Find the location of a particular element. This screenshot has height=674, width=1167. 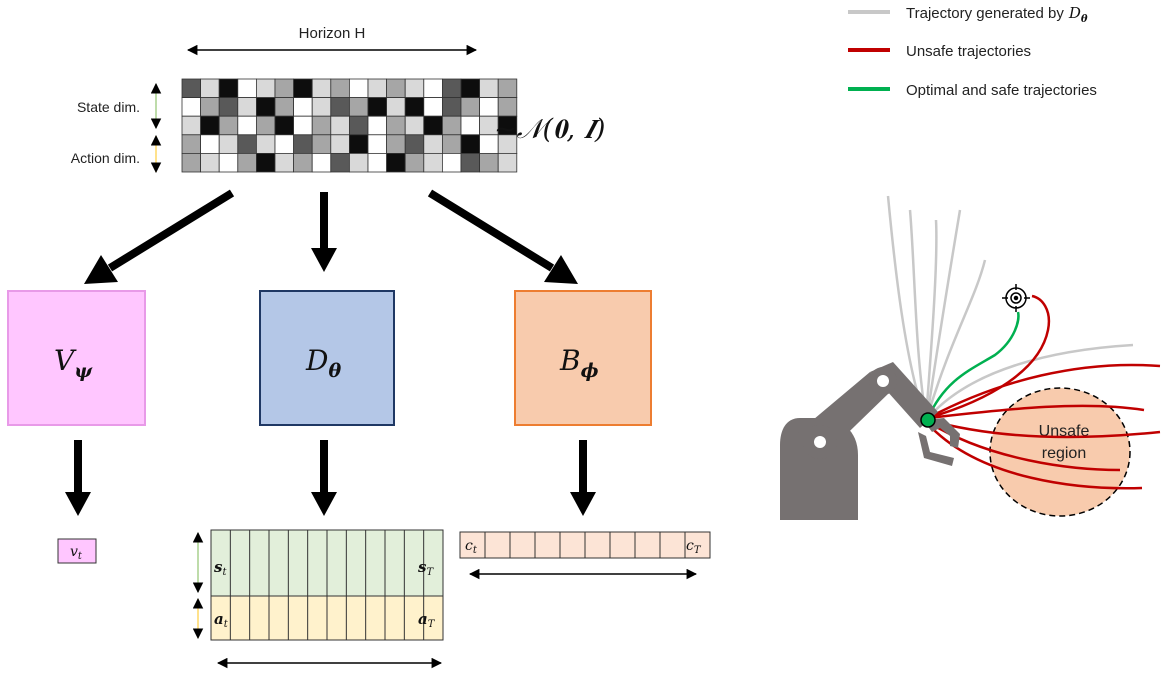

svg-text: region is located at coordinates (1064, 453).